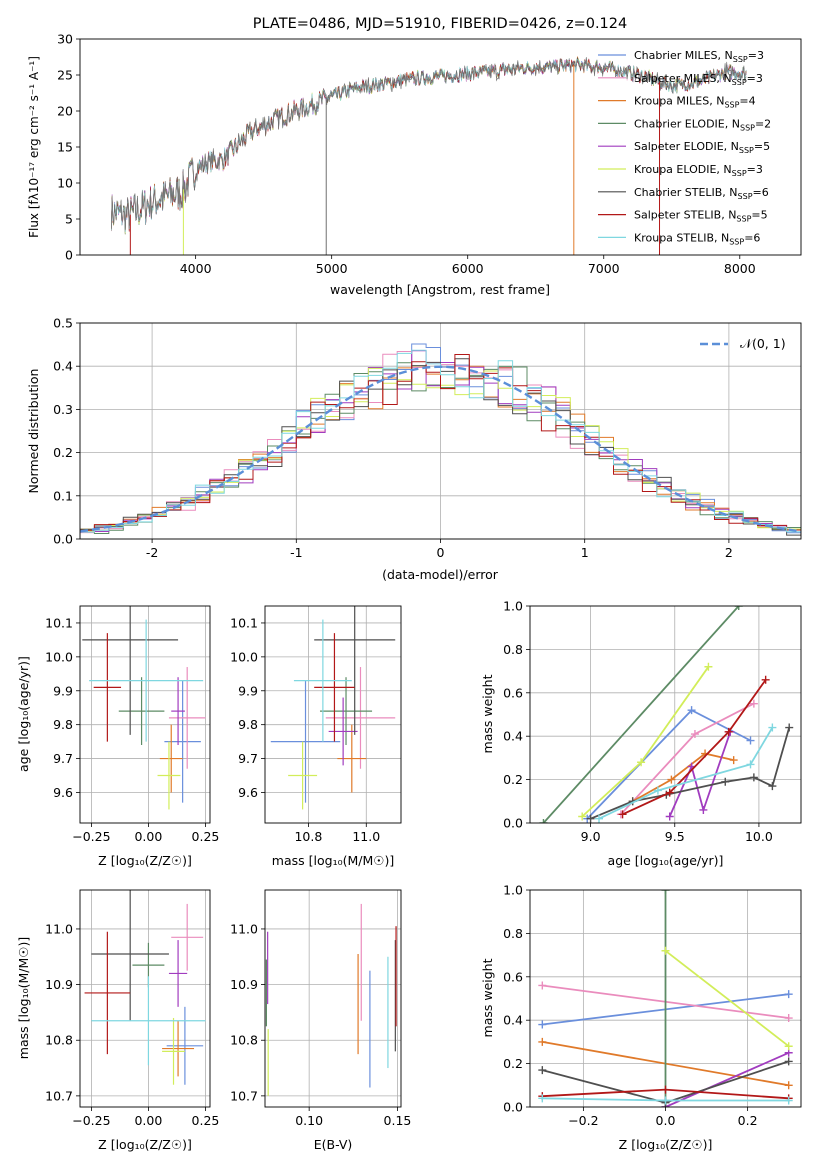 The image size is (819, 1170). What do you see at coordinates (34, 147) in the screenshot?
I see `y-axis-label: Flux [fλ10⁻¹⁷ erg cm⁻² s⁻¹ A⁻¹]` at bounding box center [34, 147].